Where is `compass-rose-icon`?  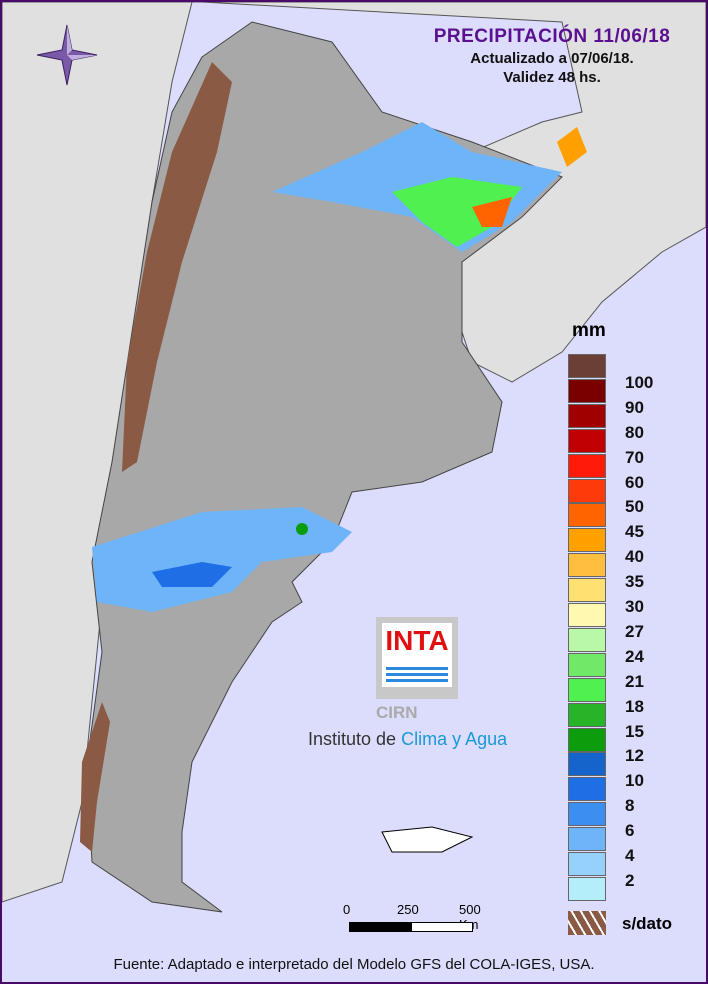
compass-rose-icon is located at coordinates (67, 55).